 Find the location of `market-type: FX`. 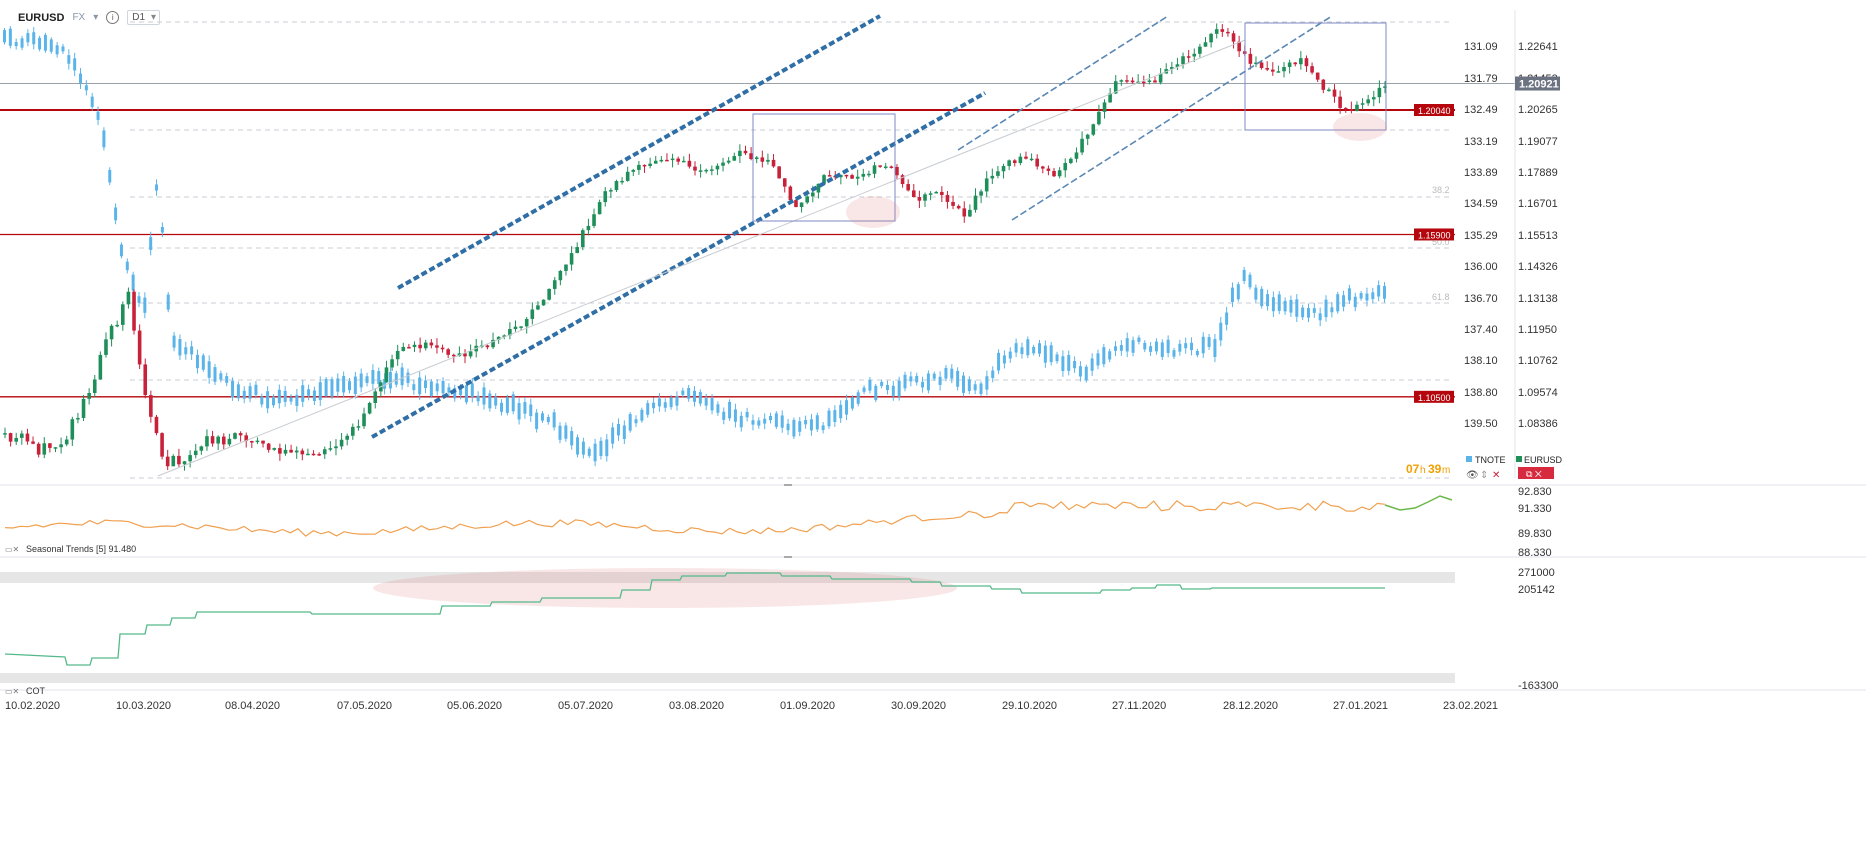

market-type: FX is located at coordinates (79, 17).